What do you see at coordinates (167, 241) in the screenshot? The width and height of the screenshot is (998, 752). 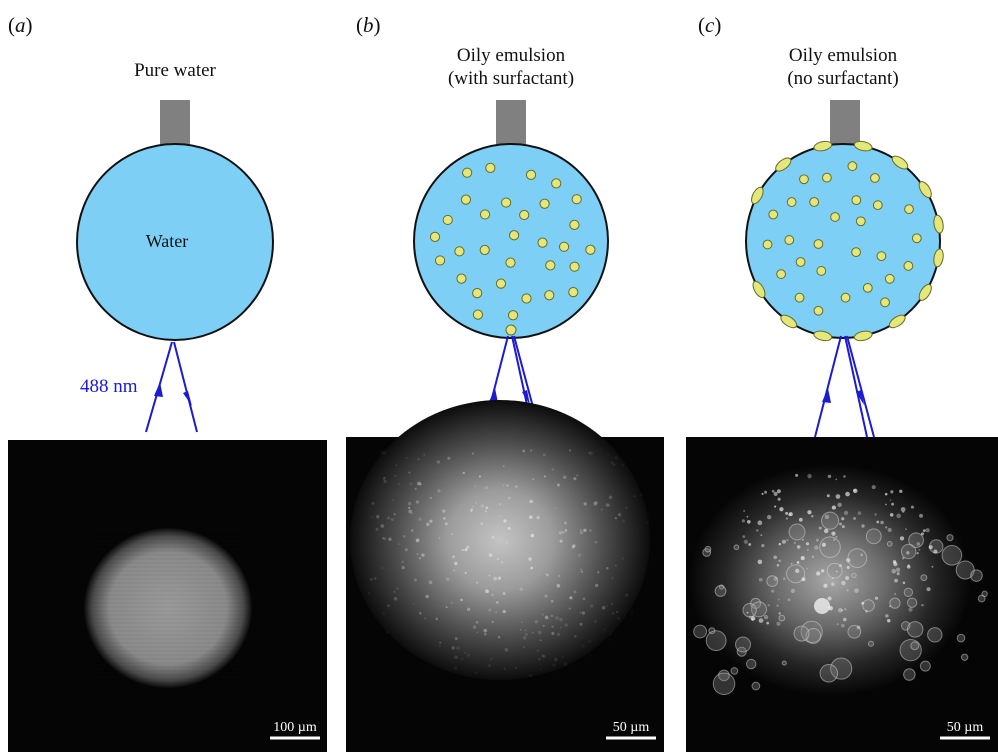 I see `water-label: Water` at bounding box center [167, 241].